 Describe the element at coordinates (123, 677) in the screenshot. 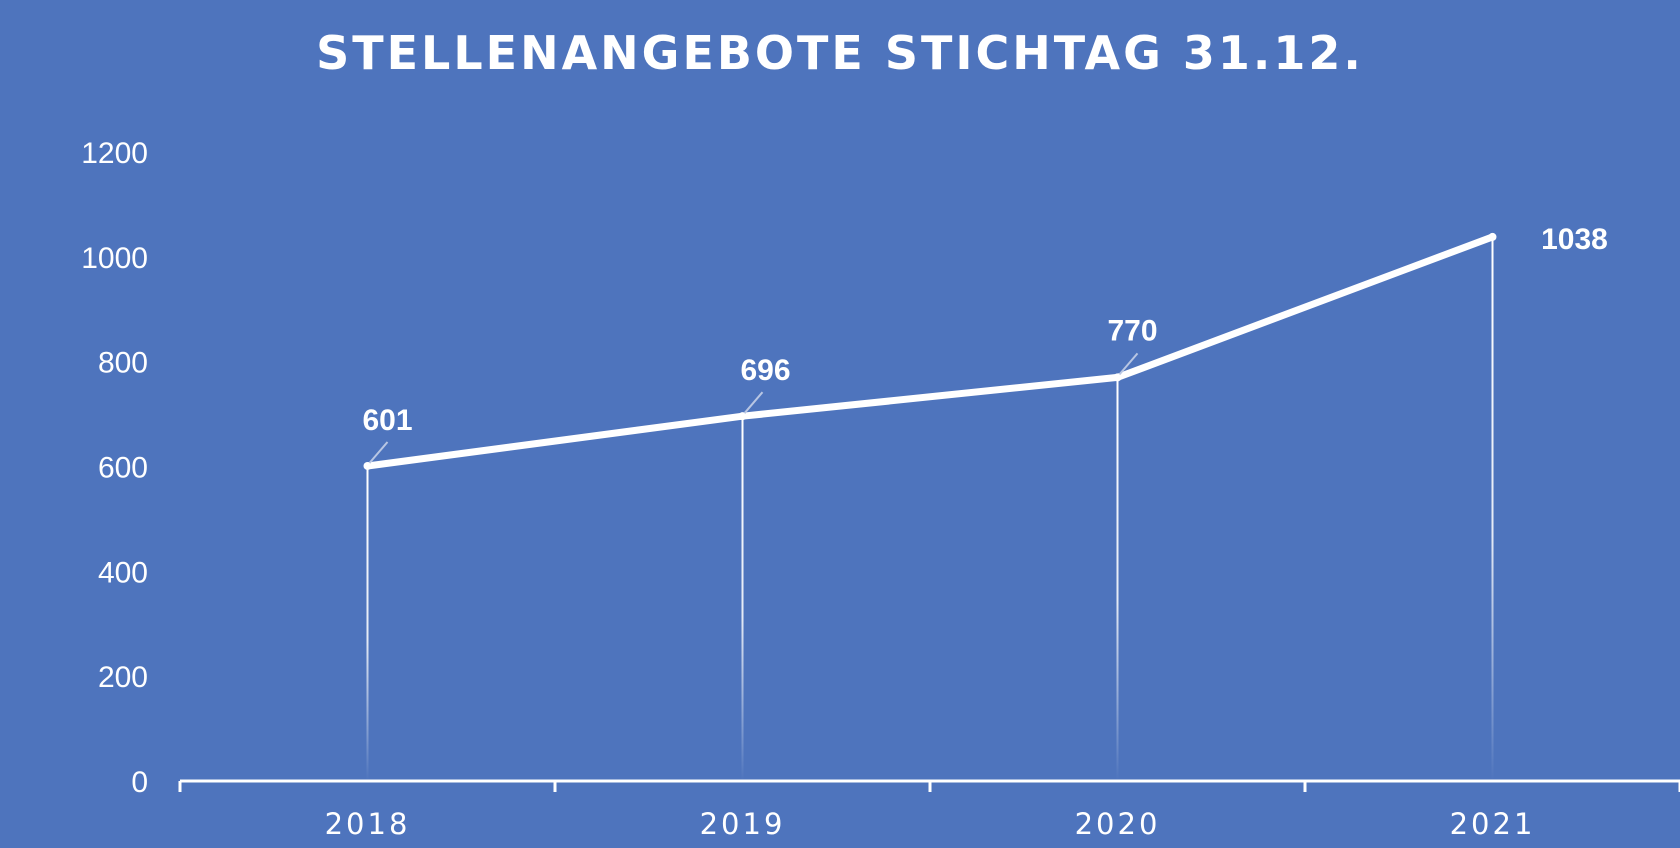

I see `y-tick-label: 200` at that location.